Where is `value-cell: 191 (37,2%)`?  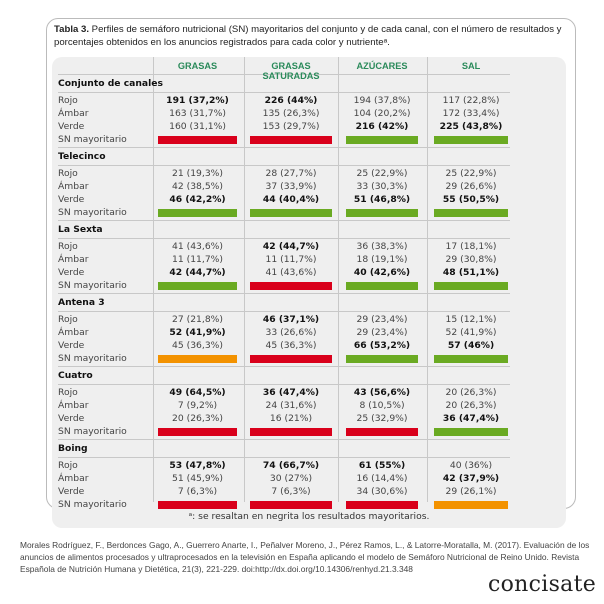 value-cell: 191 (37,2%) is located at coordinates (197, 100).